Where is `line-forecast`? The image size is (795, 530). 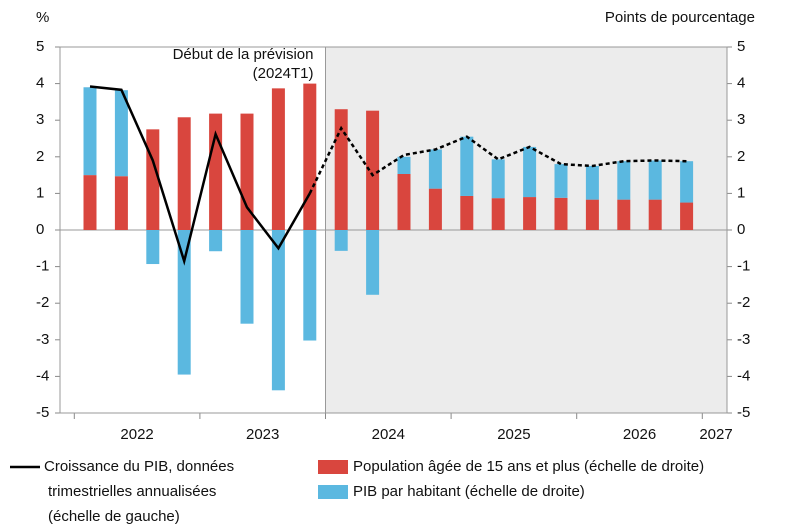
line-forecast is located at coordinates (497, 159).